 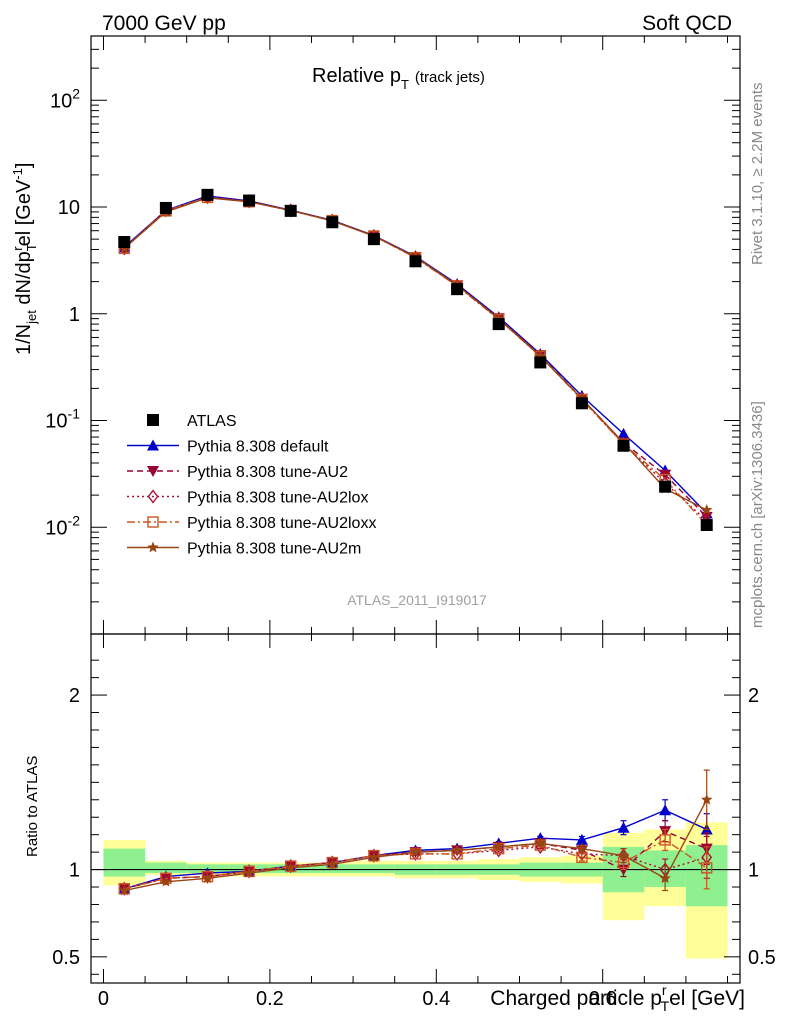 I want to click on legend-entry-ATLAS: ATLAS, so click(x=192, y=421).